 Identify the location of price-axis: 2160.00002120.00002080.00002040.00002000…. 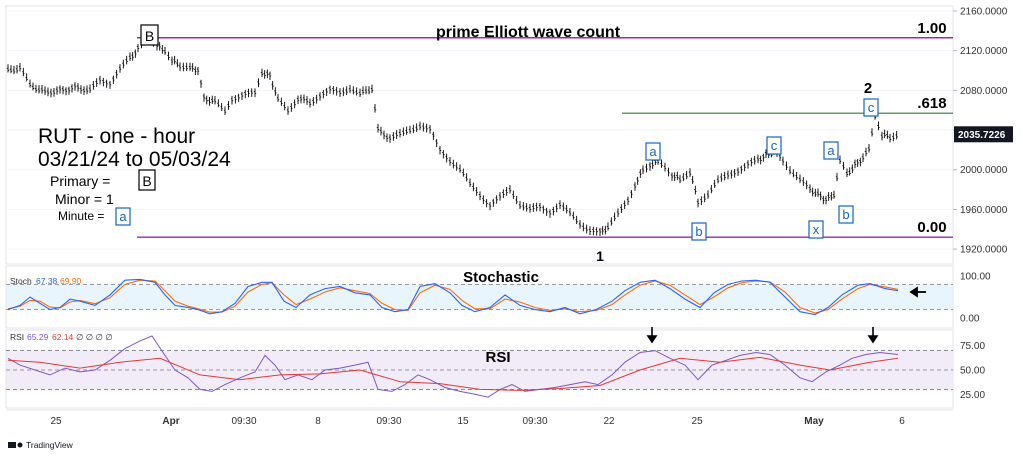
(983, 203).